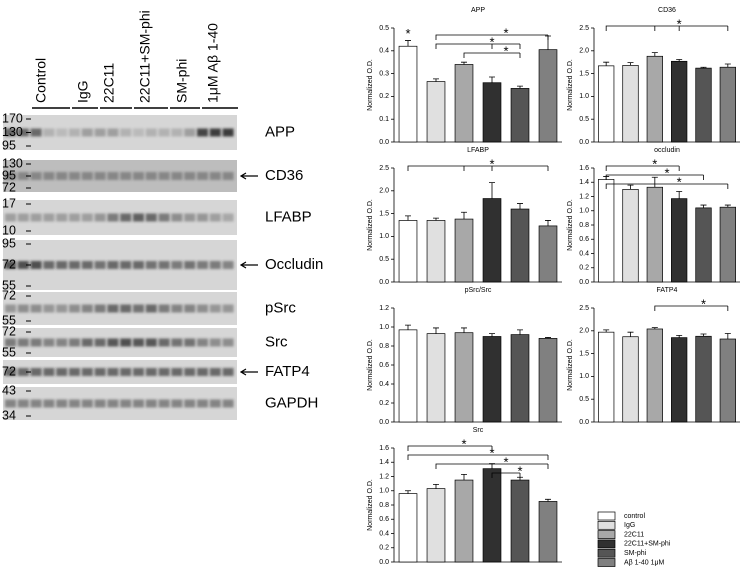 The height and width of the screenshot is (570, 745). I want to click on y-tick-label: 2.0, so click(584, 331).